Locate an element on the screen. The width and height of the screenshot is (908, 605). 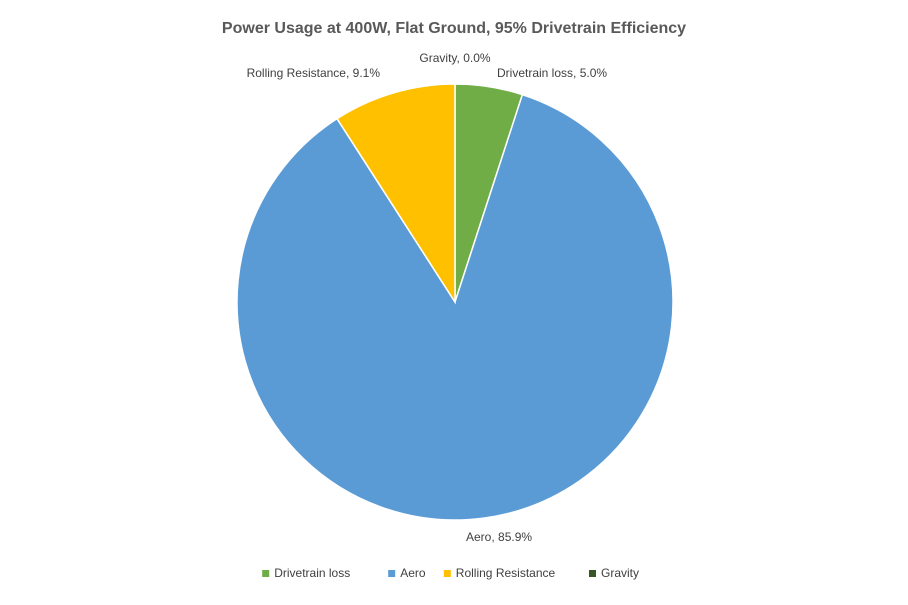
legend-label-rolling-resistance: Rolling Resistance is located at coordinates (506, 573).